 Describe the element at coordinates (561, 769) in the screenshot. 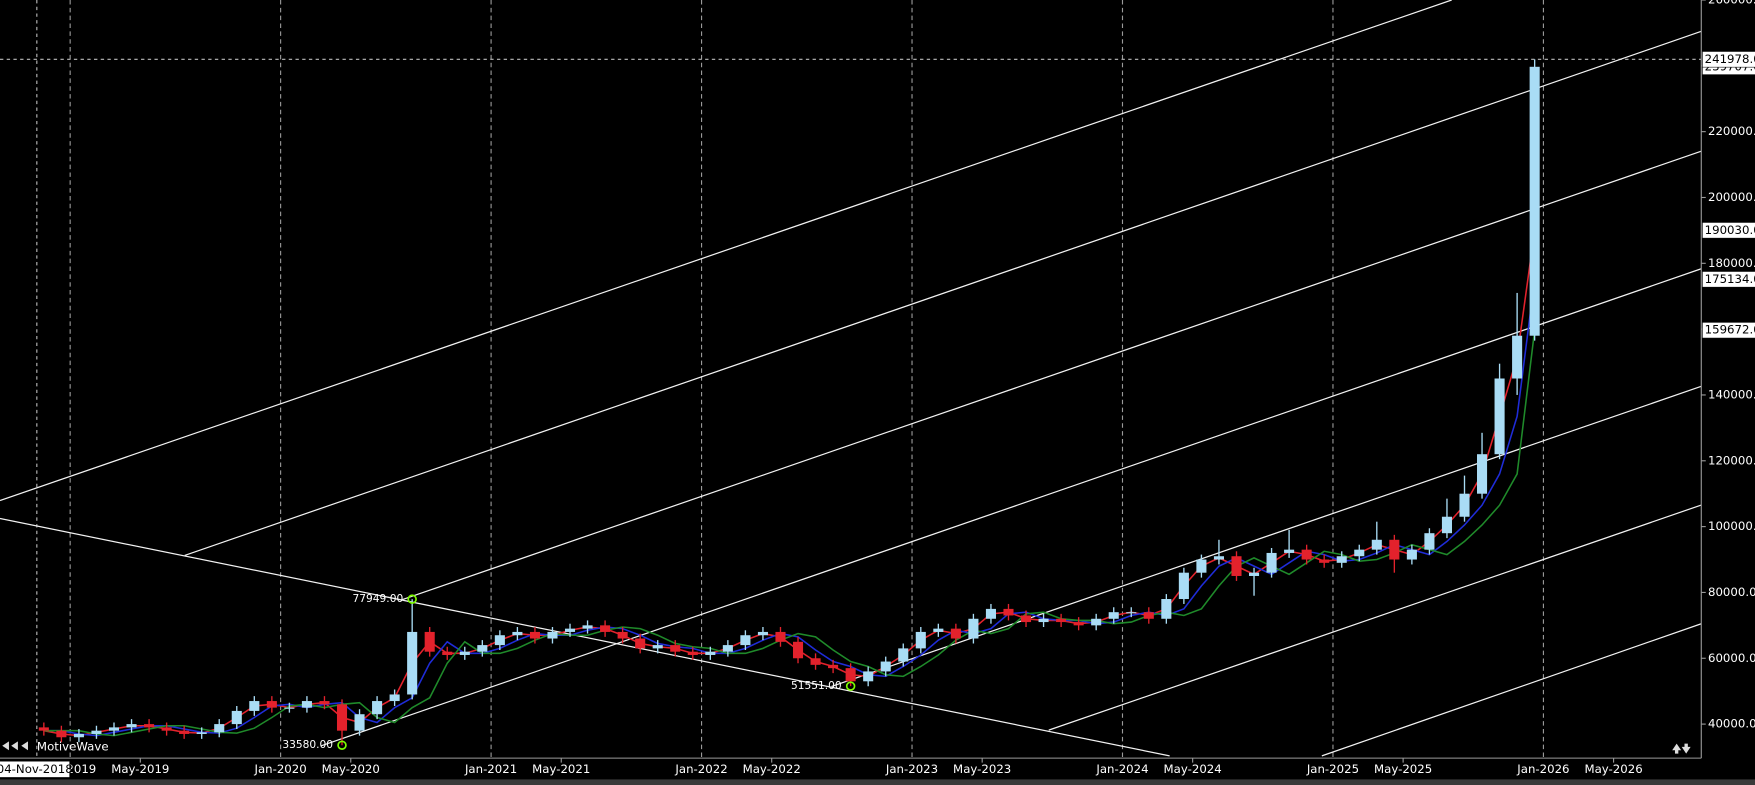

I see `x-tick-label: May-2021` at that location.